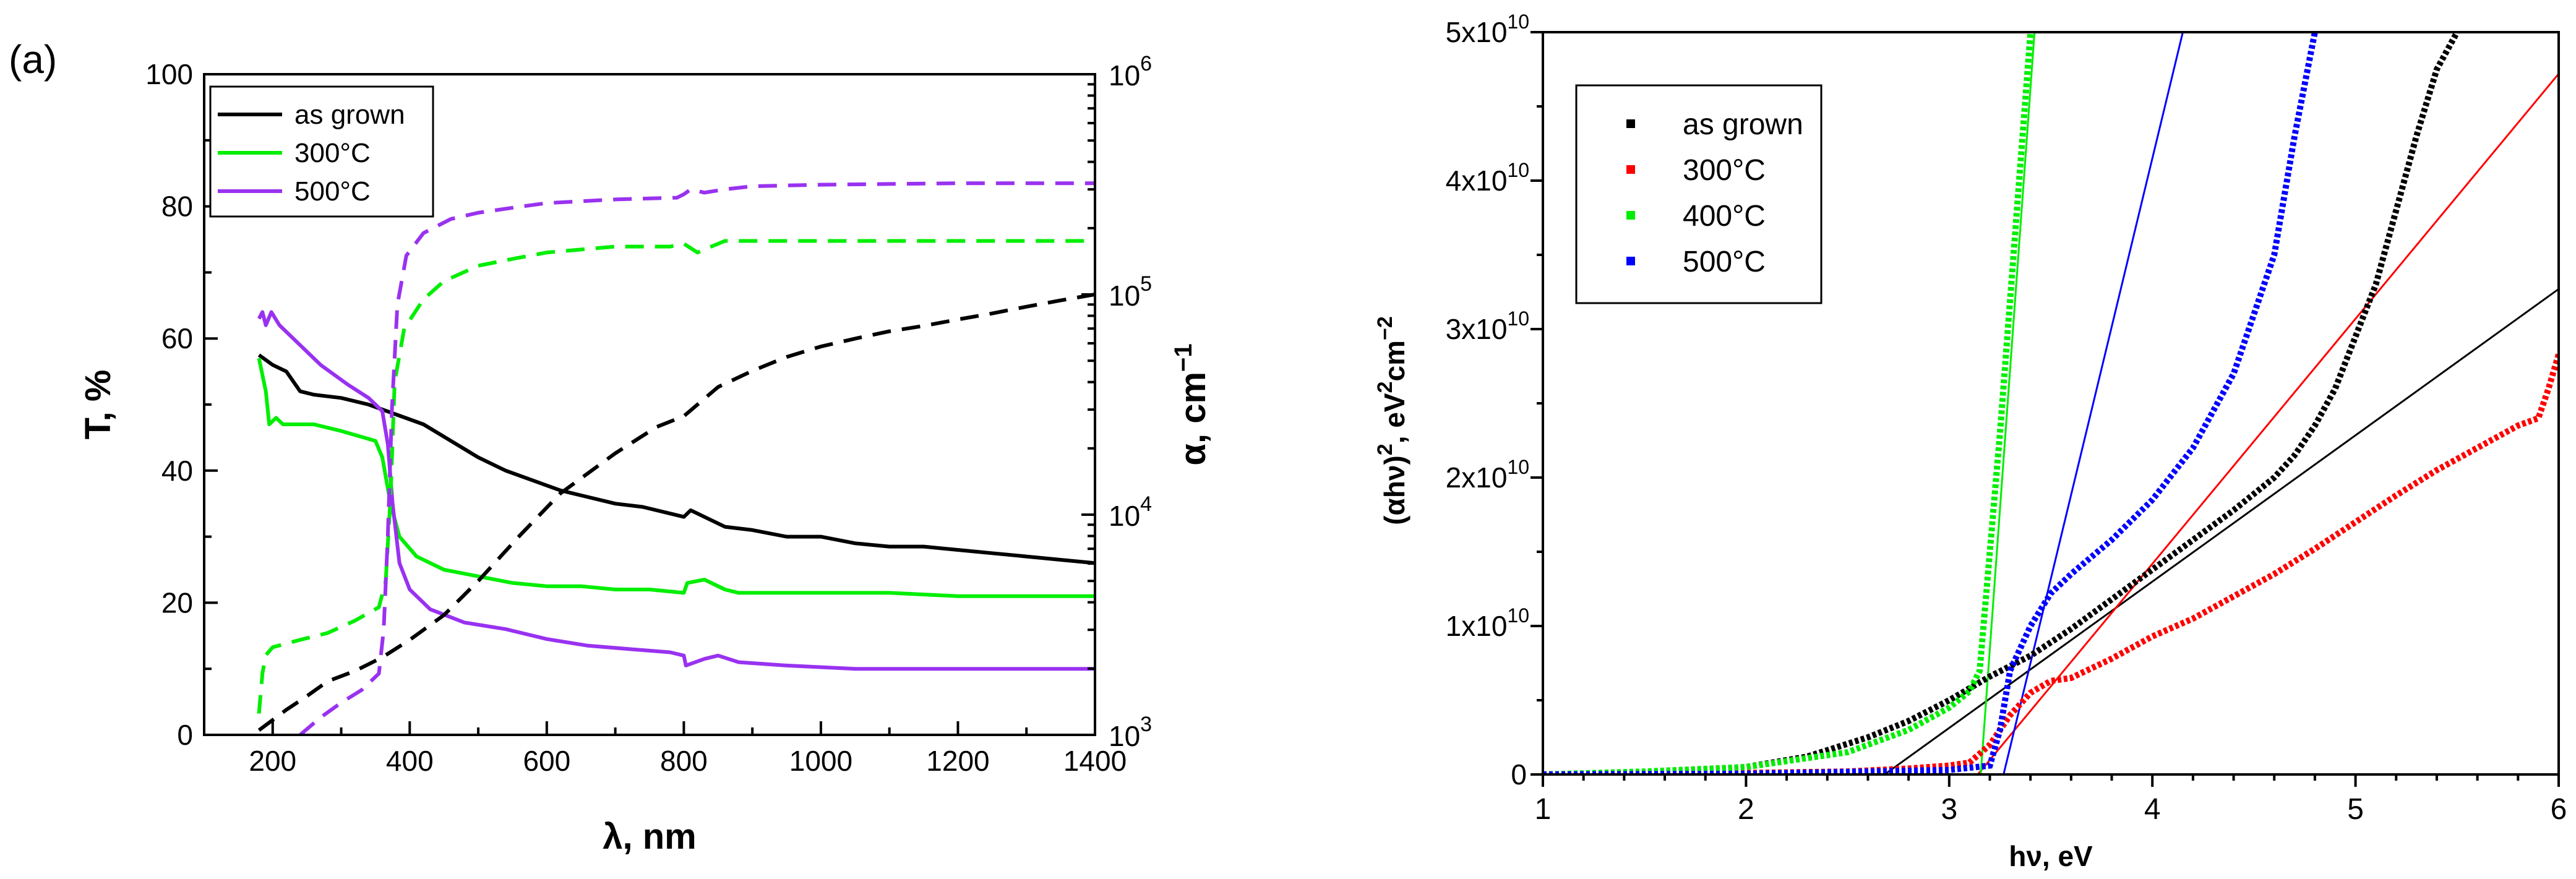 Image resolution: width=2576 pixels, height=879 pixels. I want to click on right-x-tick-label: 3, so click(1949, 809).